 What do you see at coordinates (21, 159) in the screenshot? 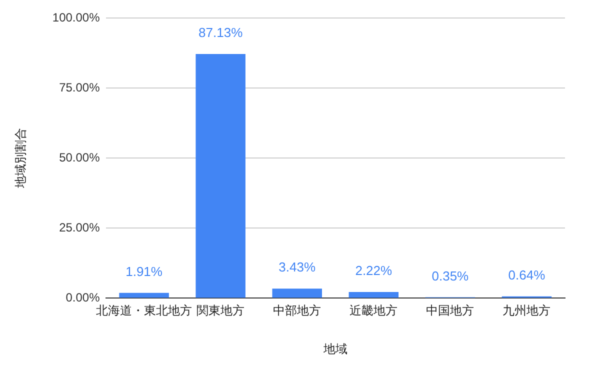
I see `y-axis-title: 地域別割合` at bounding box center [21, 159].